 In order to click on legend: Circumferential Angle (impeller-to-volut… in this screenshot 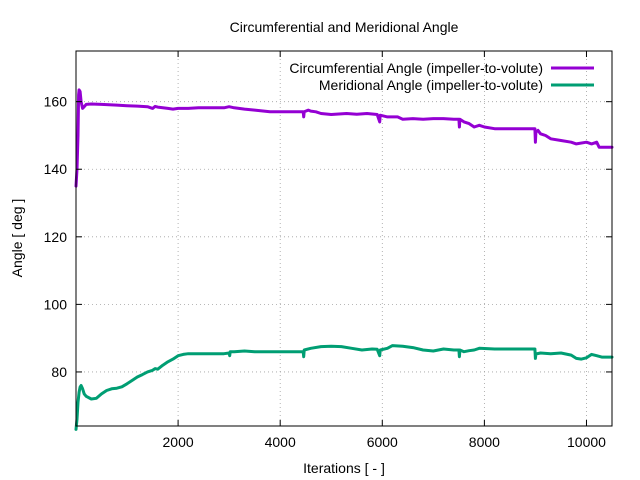, I will do `click(441, 76)`.